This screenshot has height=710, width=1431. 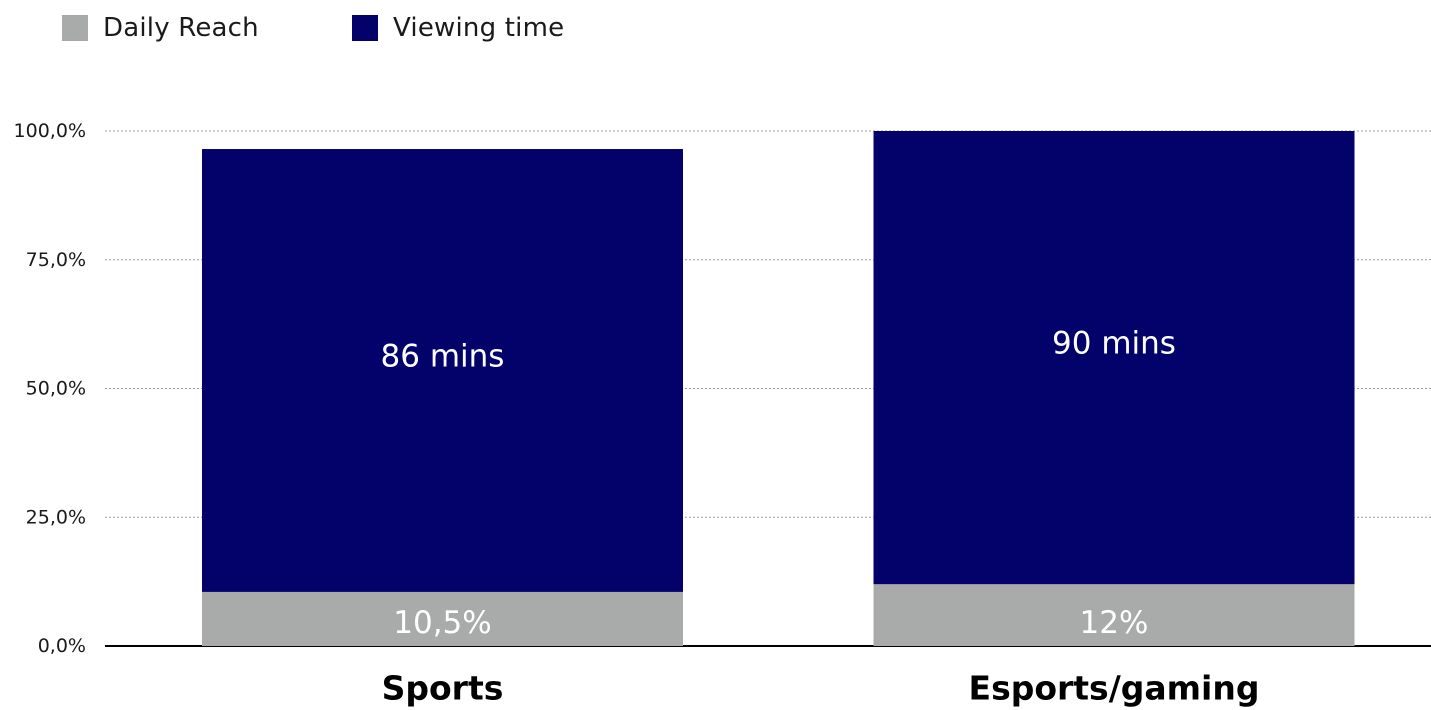 What do you see at coordinates (1114, 623) in the screenshot?
I see `data-label: 12%` at bounding box center [1114, 623].